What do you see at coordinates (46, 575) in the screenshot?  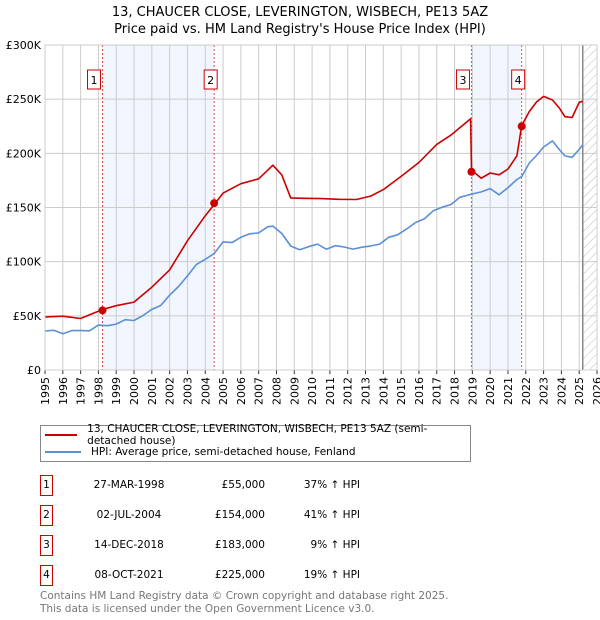 I see `sale-badge: 4` at bounding box center [46, 575].